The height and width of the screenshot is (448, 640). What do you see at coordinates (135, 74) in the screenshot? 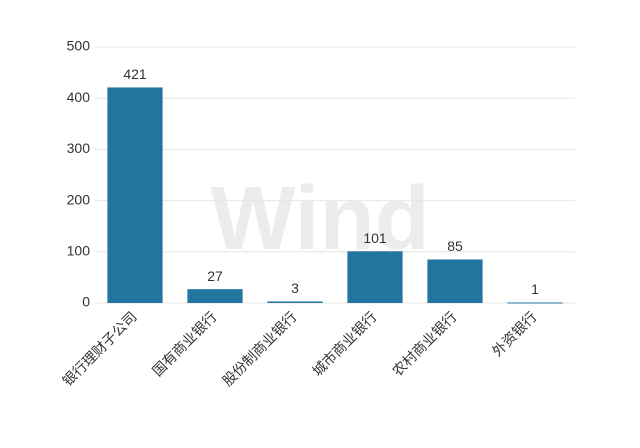
I see `data-label: 421` at bounding box center [135, 74].